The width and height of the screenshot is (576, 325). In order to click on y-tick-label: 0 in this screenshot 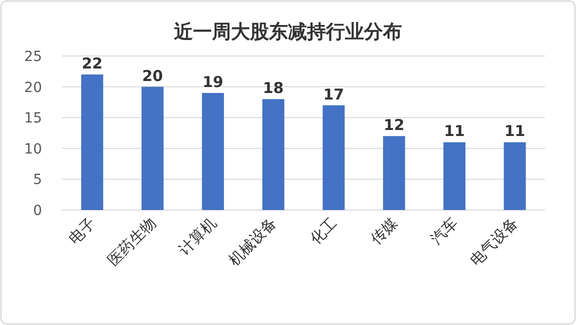, I will do `click(37, 211)`.